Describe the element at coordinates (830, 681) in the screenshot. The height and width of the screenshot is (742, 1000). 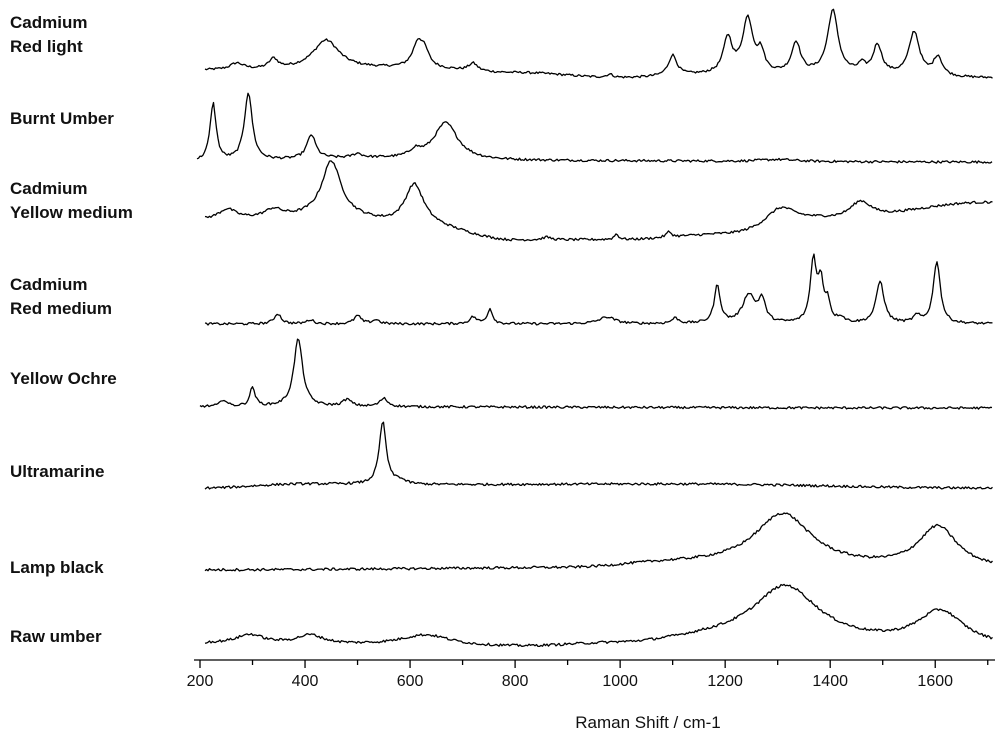
I see `x-tick-label: 1400` at that location.